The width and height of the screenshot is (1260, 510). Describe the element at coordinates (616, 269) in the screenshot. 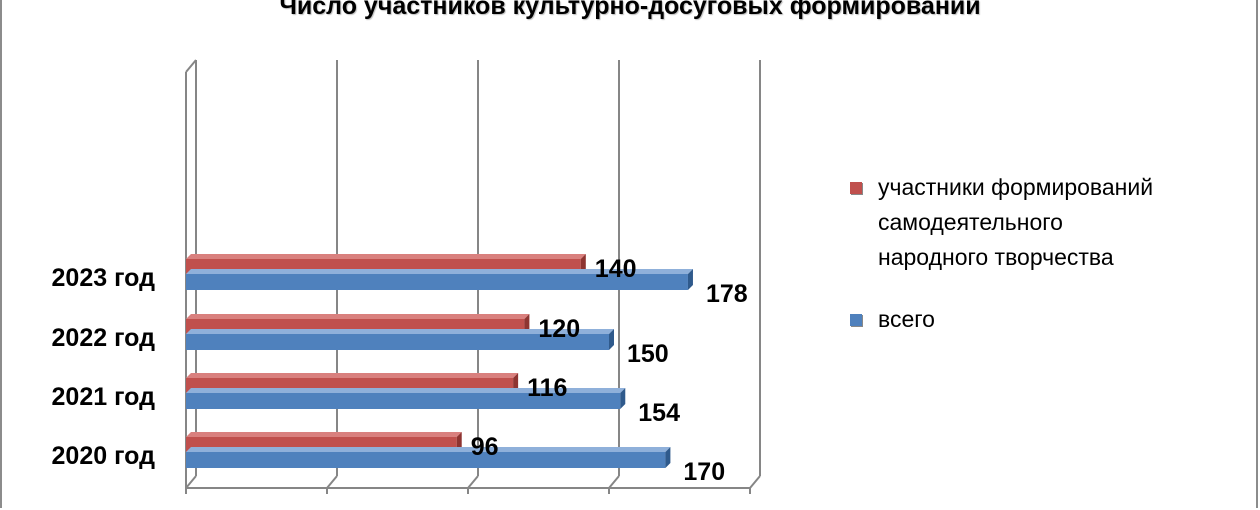

I see `data-label-participants: 140` at that location.